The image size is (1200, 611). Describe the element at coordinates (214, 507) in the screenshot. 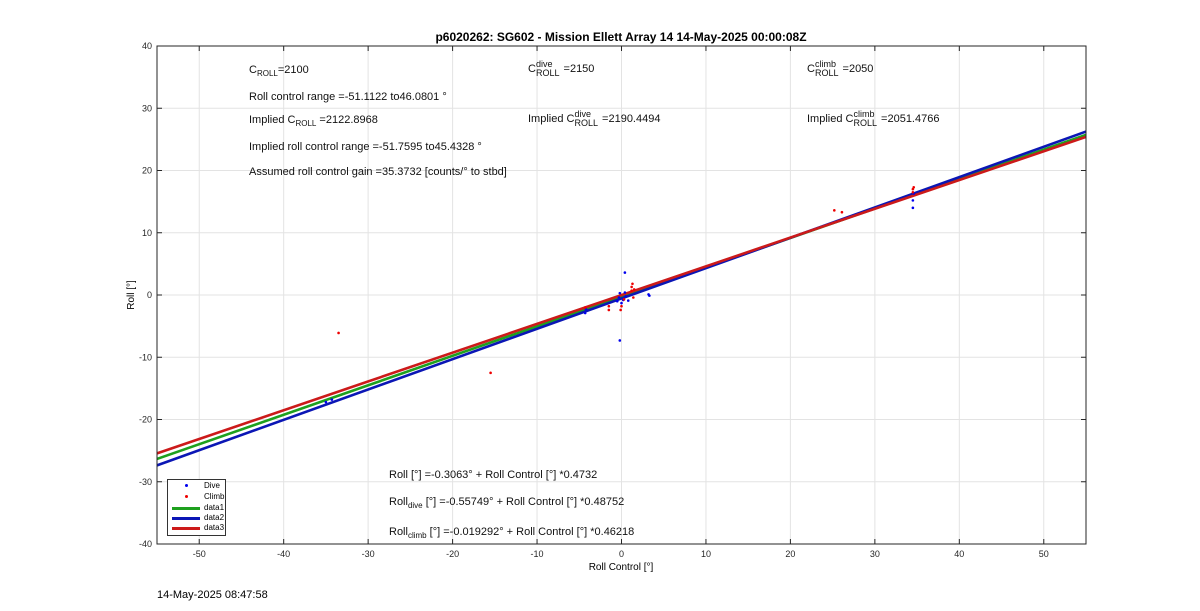

I see `legend-data1-label: data1` at that location.